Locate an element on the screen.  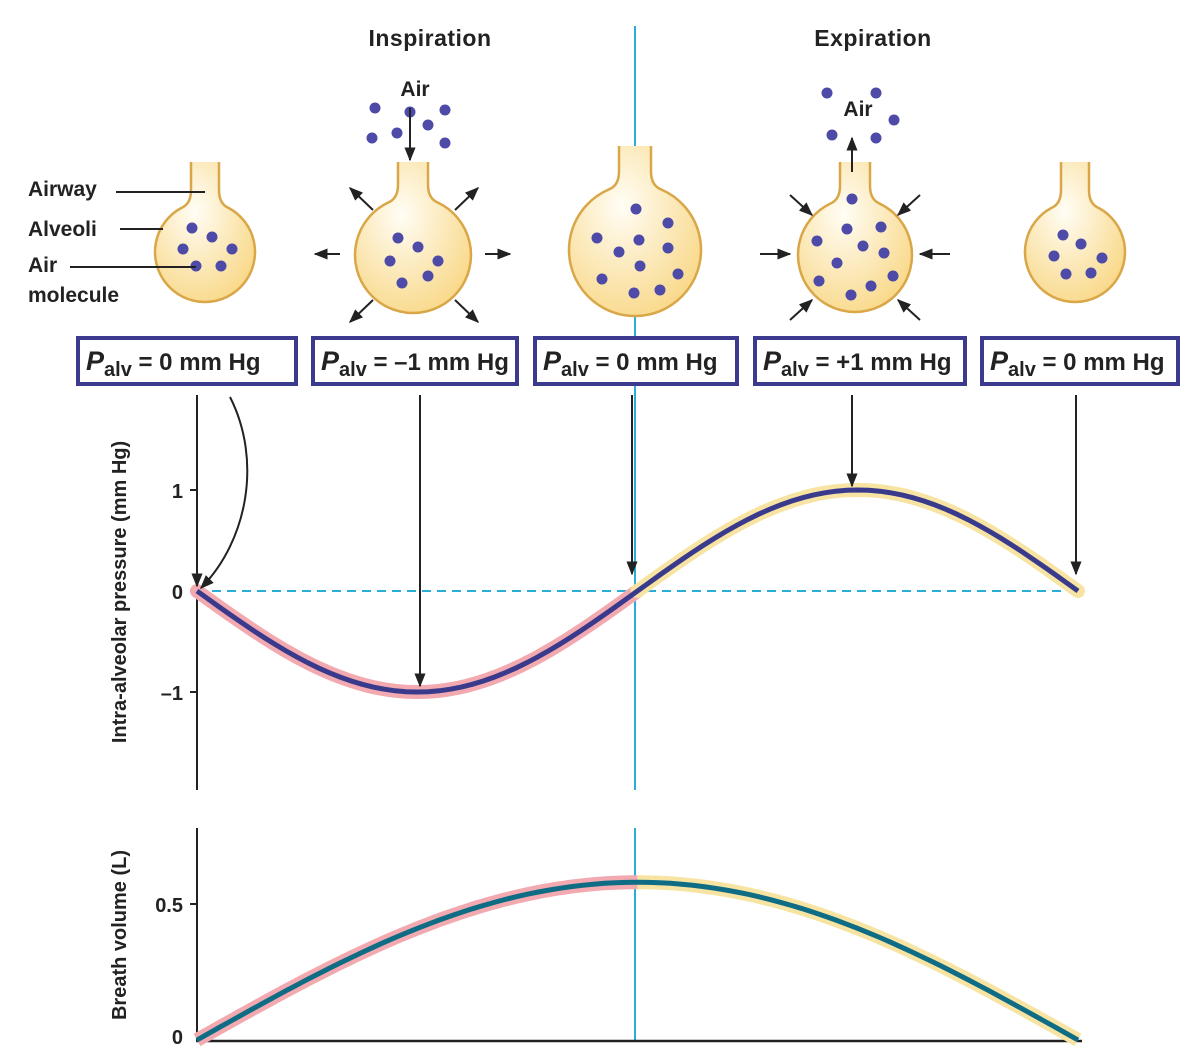
inspiration-pressure-halo is located at coordinates (417, 642).